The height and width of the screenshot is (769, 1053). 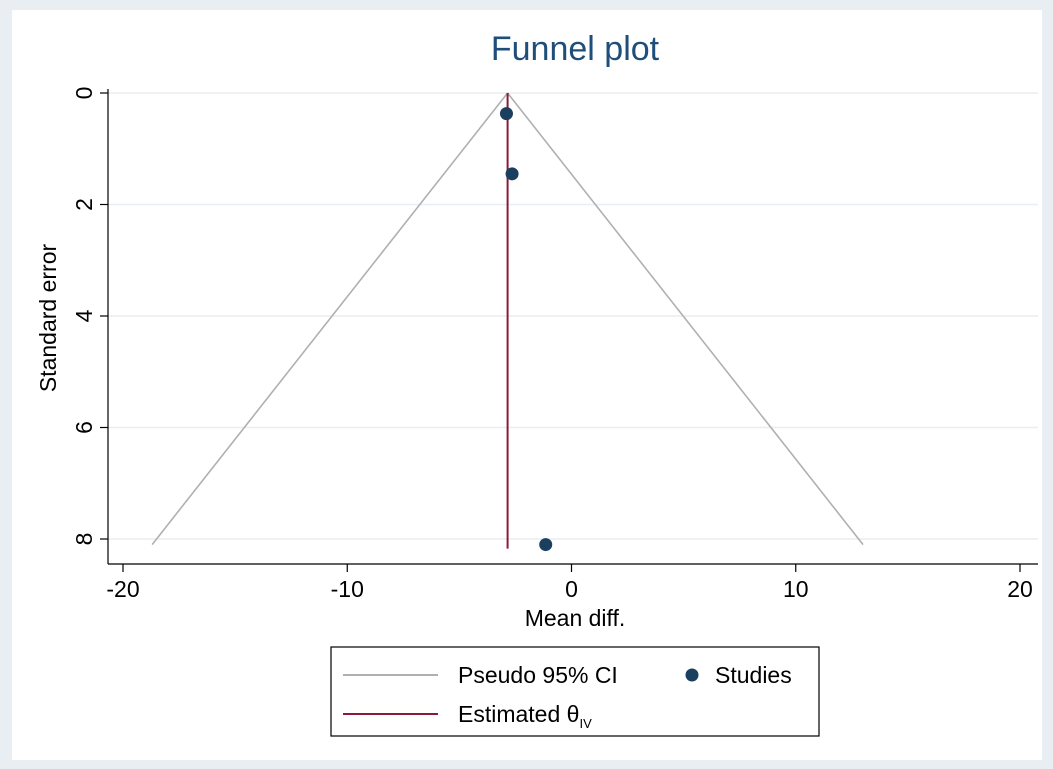 What do you see at coordinates (347, 589) in the screenshot?
I see `x-tick-label: -10` at bounding box center [347, 589].